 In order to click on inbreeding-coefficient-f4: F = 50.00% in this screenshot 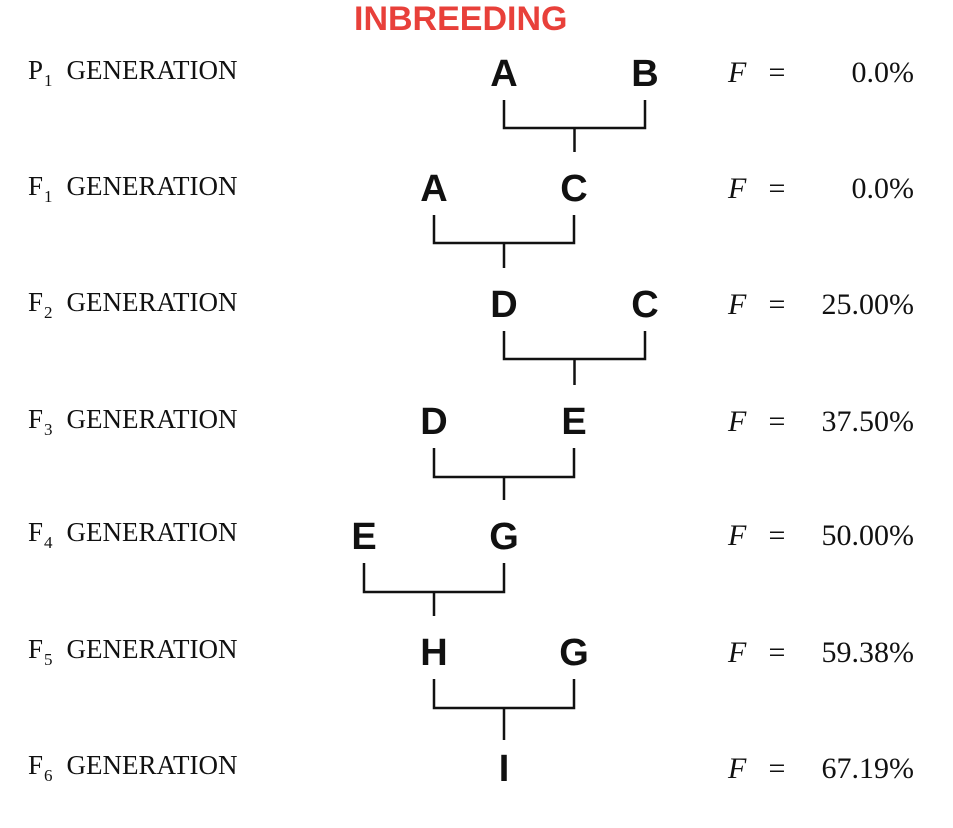, I will do `click(821, 535)`.